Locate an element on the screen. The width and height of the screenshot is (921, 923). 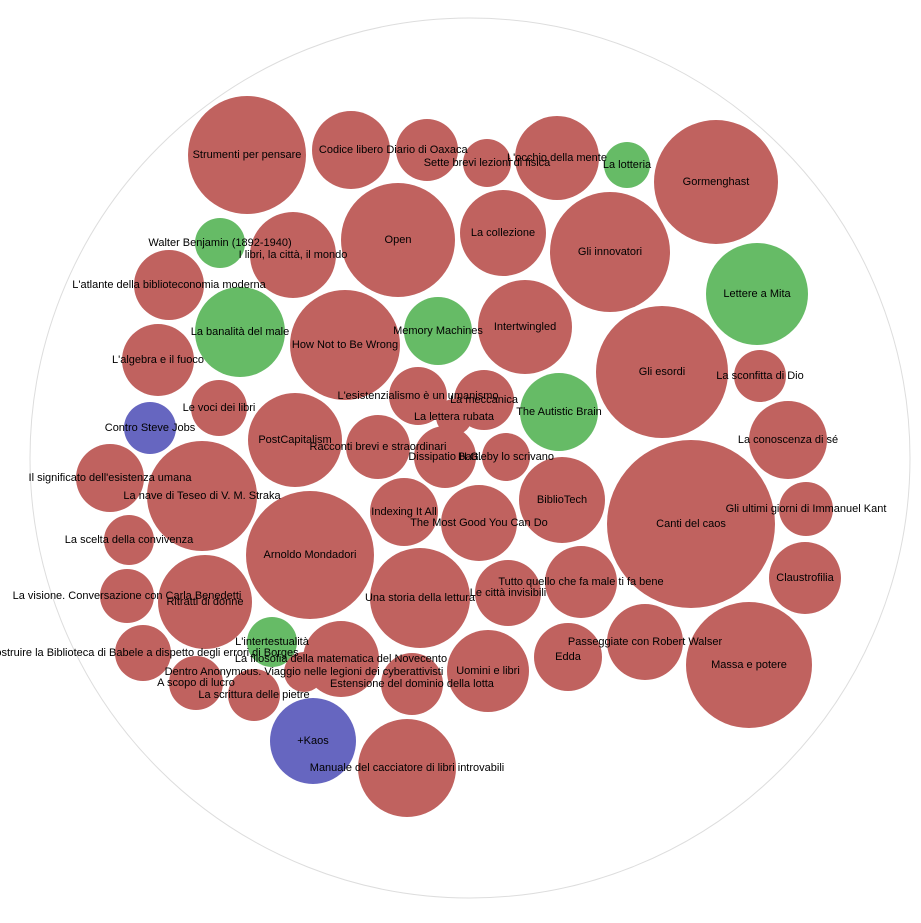
bubble-label: L'intertestualità is located at coordinates (272, 642).